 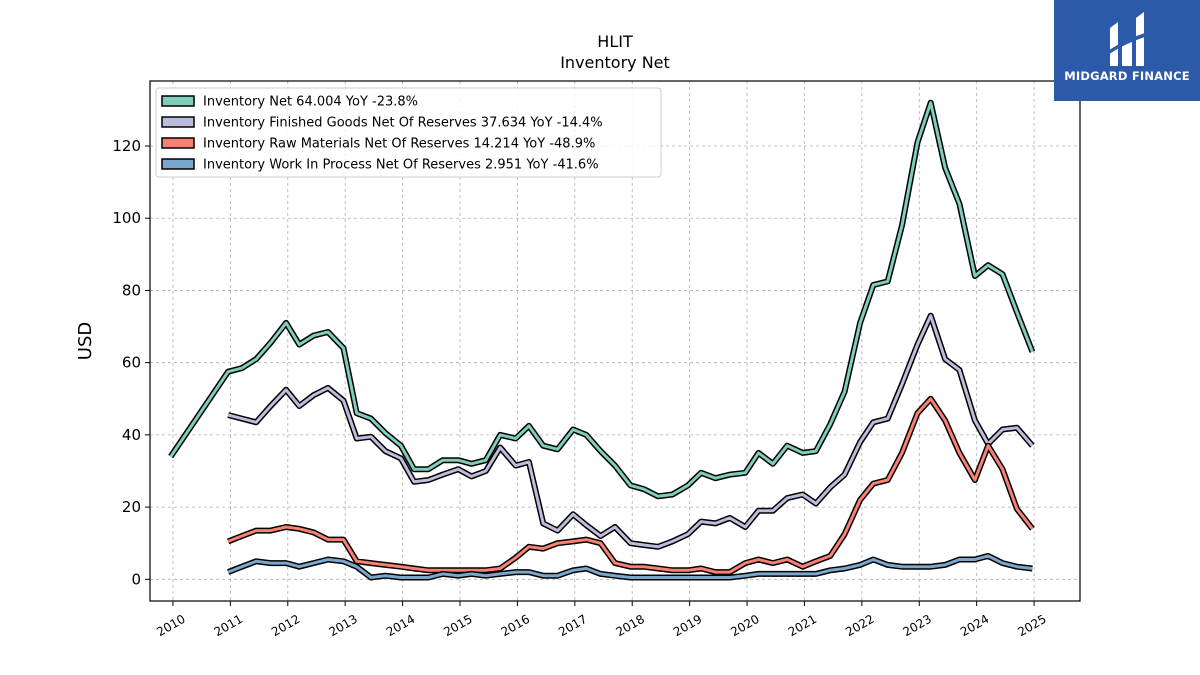 I want to click on x-tick-label: 2022, so click(x=859, y=625).